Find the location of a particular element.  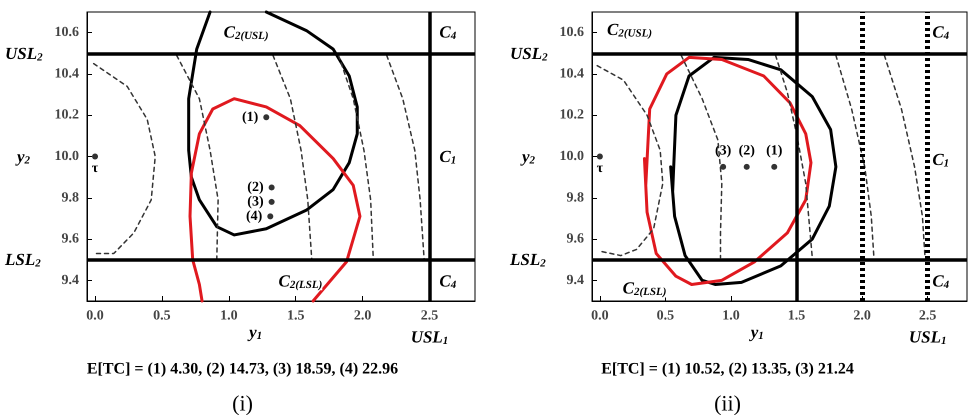

text: (ii) is located at coordinates (727, 402).